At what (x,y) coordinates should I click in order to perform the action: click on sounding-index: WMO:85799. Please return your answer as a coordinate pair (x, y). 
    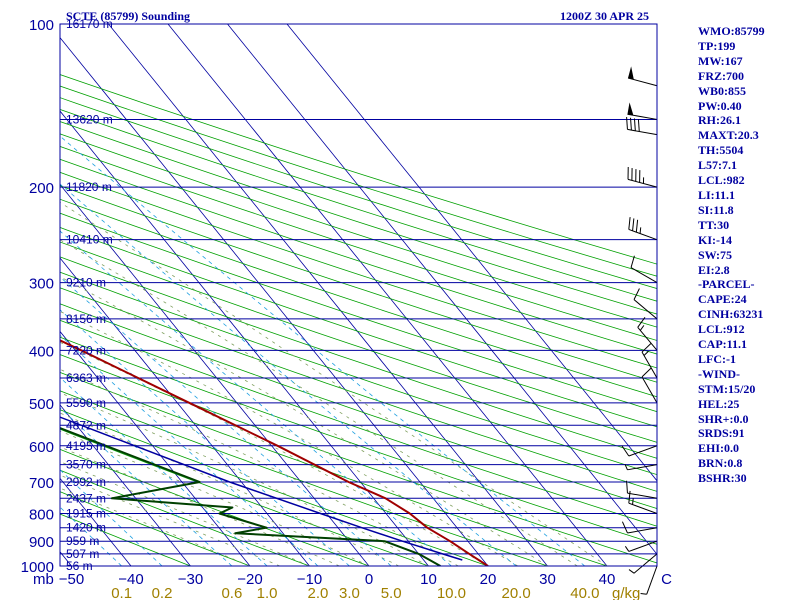
    Looking at the image, I should click on (731, 31).